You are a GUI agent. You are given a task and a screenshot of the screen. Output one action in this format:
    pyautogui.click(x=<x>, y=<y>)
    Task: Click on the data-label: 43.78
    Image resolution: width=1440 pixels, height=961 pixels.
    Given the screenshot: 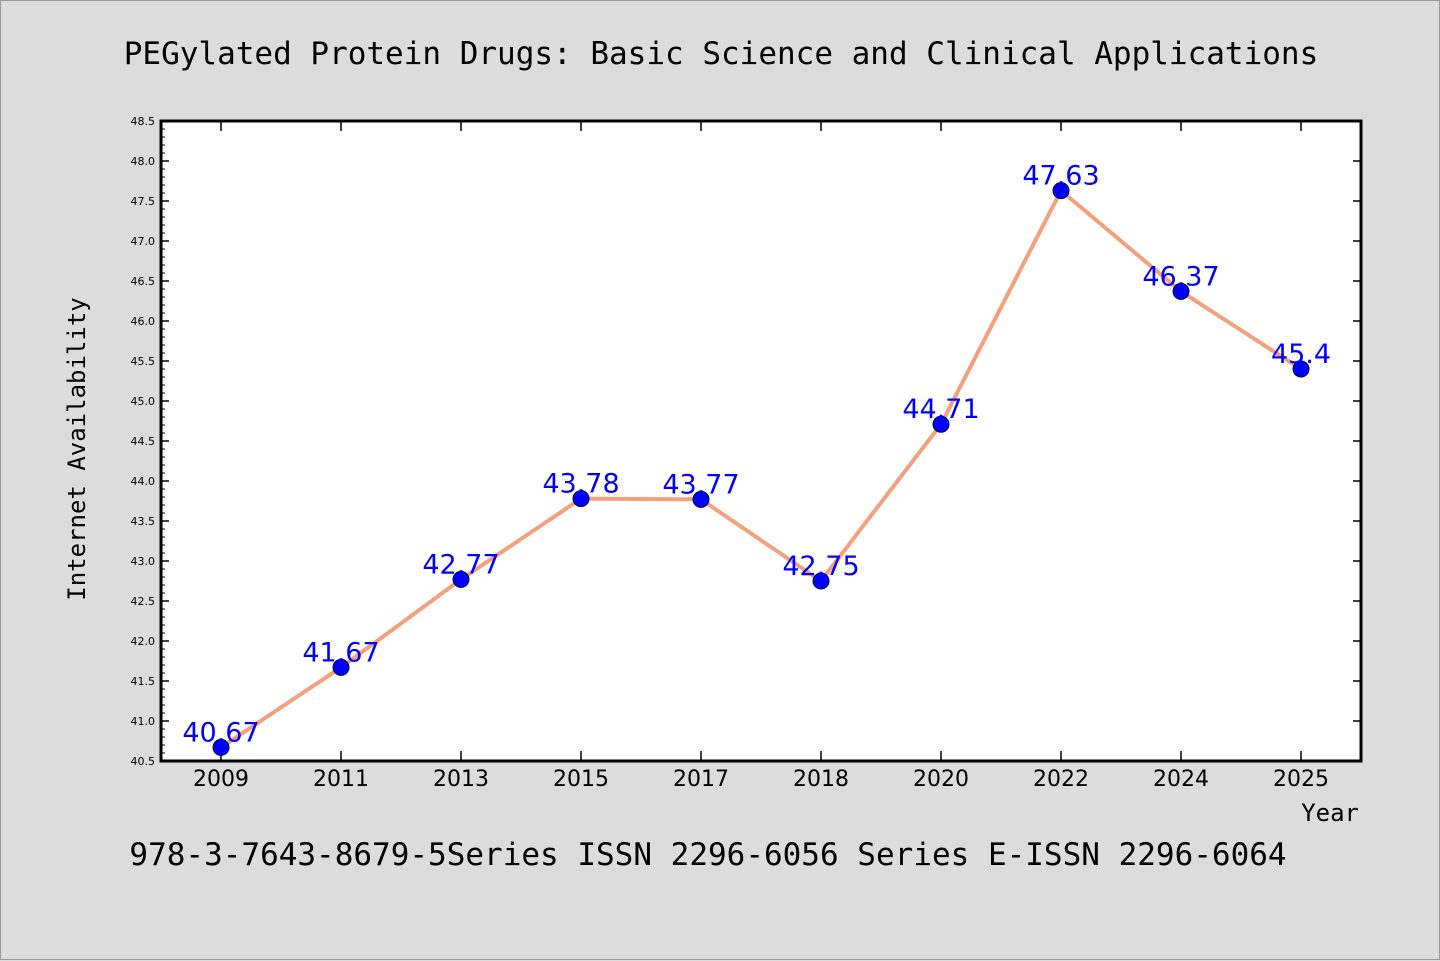 What is the action you would take?
    pyautogui.click(x=580, y=484)
    